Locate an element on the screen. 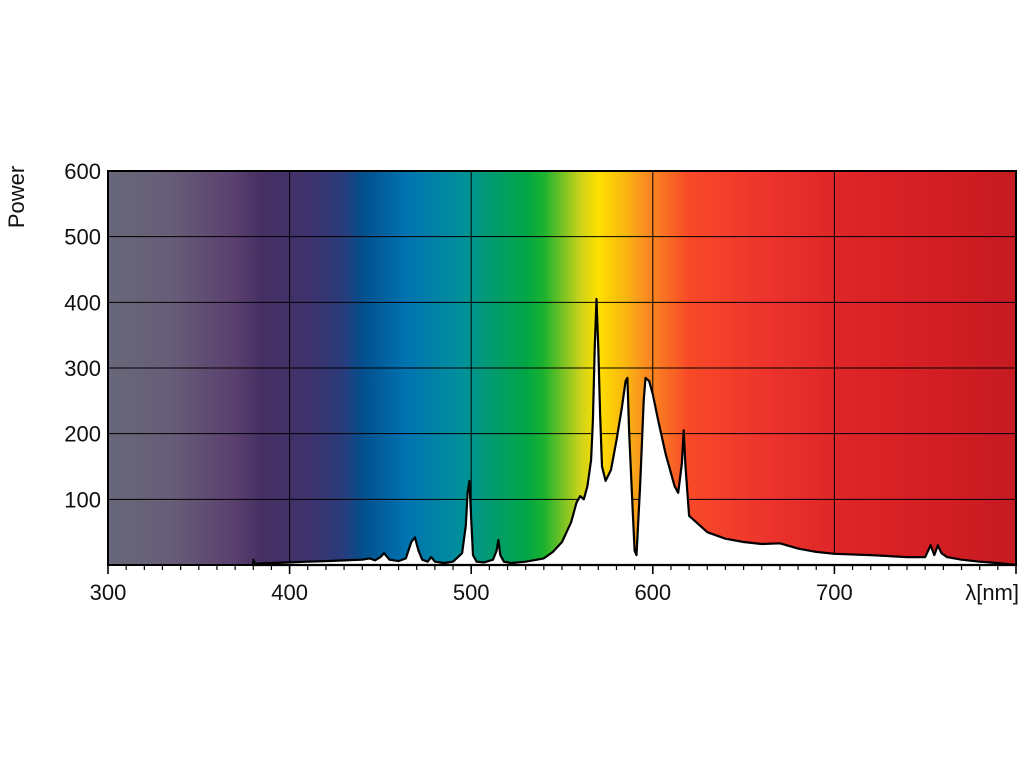  y-tick-label-100: 100 is located at coordinates (82, 499).